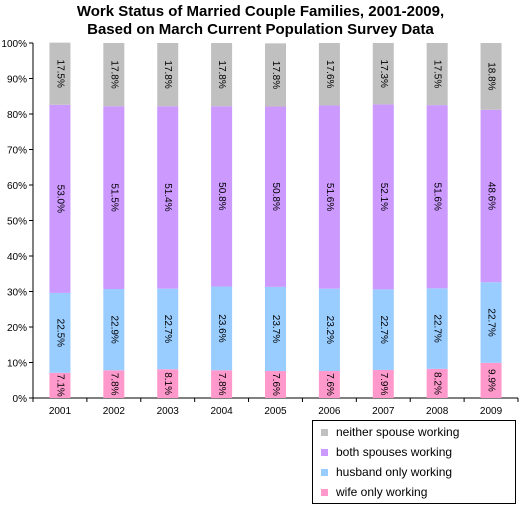 This screenshot has width=521, height=506. What do you see at coordinates (17, 293) in the screenshot?
I see `y-tick-label: 30%` at bounding box center [17, 293].